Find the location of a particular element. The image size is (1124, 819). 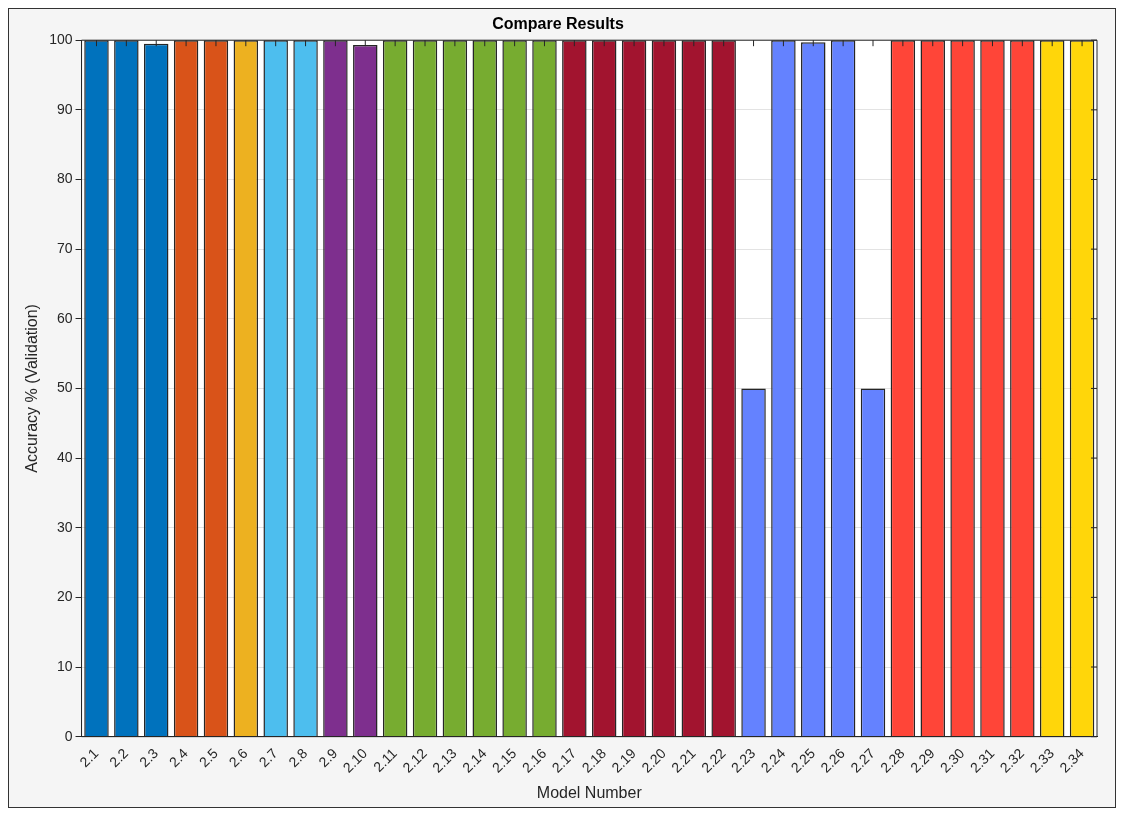

y-tick-label: 70 is located at coordinates (64, 248).